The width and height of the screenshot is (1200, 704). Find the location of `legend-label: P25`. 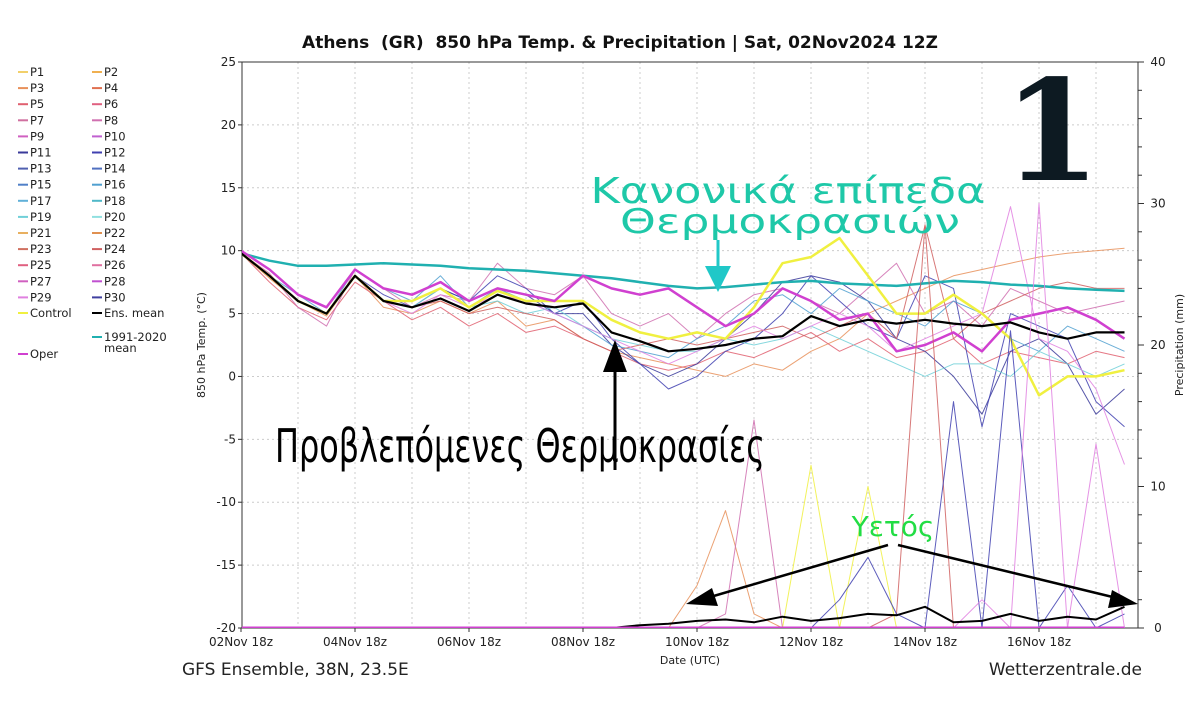

legend-label: P25 is located at coordinates (41, 265).